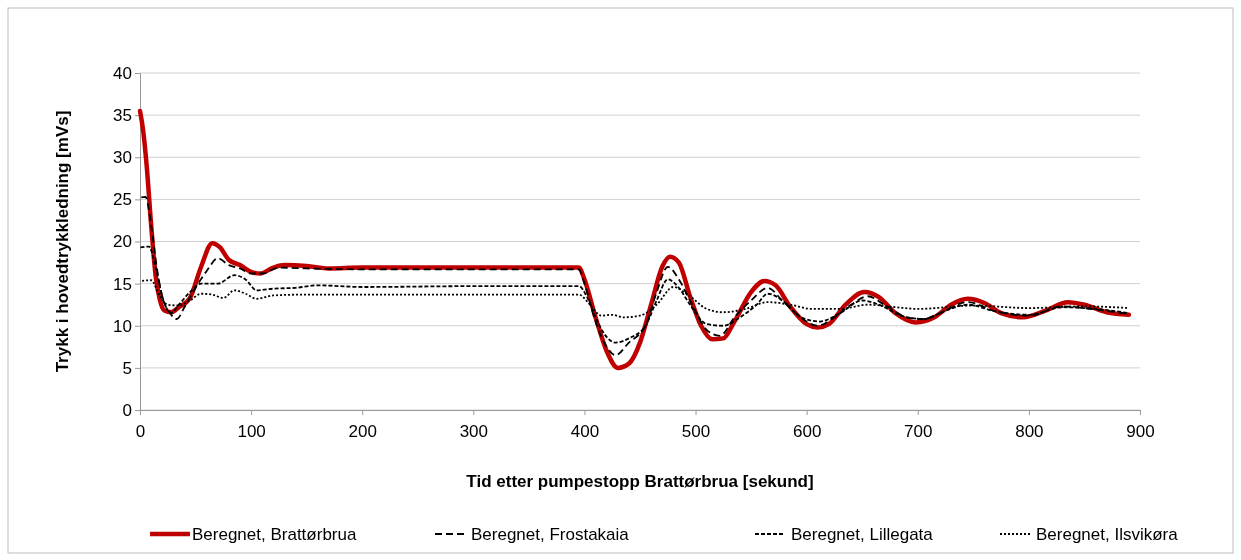 This screenshot has width=1241, height=560. Describe the element at coordinates (550, 534) in the screenshot. I see `legend-label: Beregnet, Frostakaia` at that location.